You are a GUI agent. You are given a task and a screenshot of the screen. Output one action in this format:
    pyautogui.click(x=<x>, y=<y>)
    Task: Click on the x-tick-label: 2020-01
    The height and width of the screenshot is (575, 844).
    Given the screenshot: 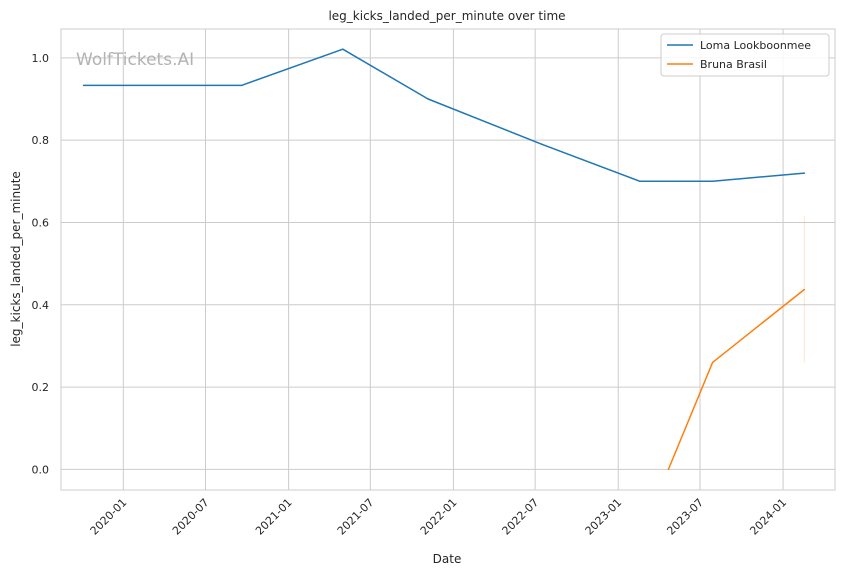 What is the action you would take?
    pyautogui.click(x=109, y=517)
    